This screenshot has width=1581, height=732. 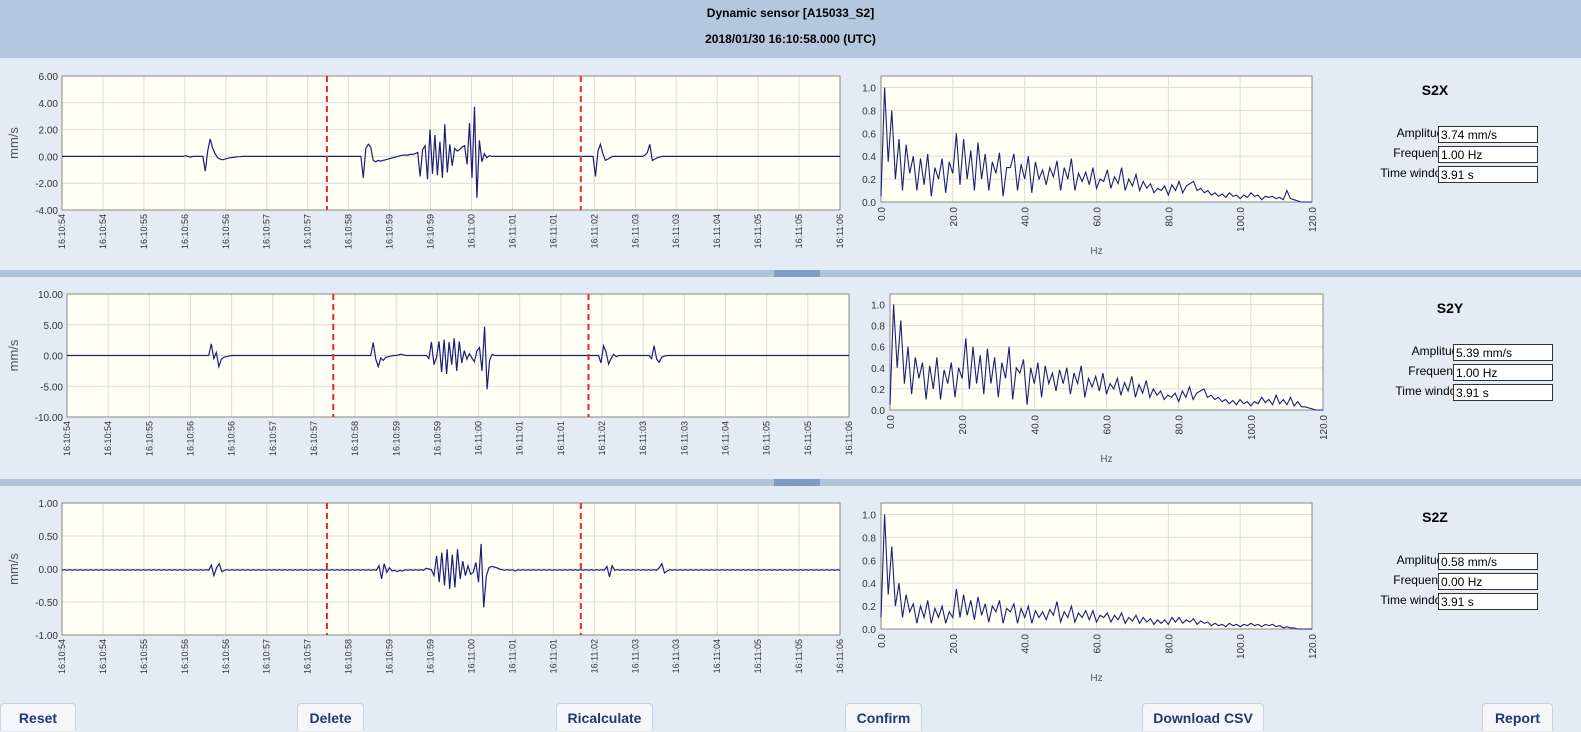 I want to click on amplitude-field: 3.74 mm/s, so click(x=1488, y=134).